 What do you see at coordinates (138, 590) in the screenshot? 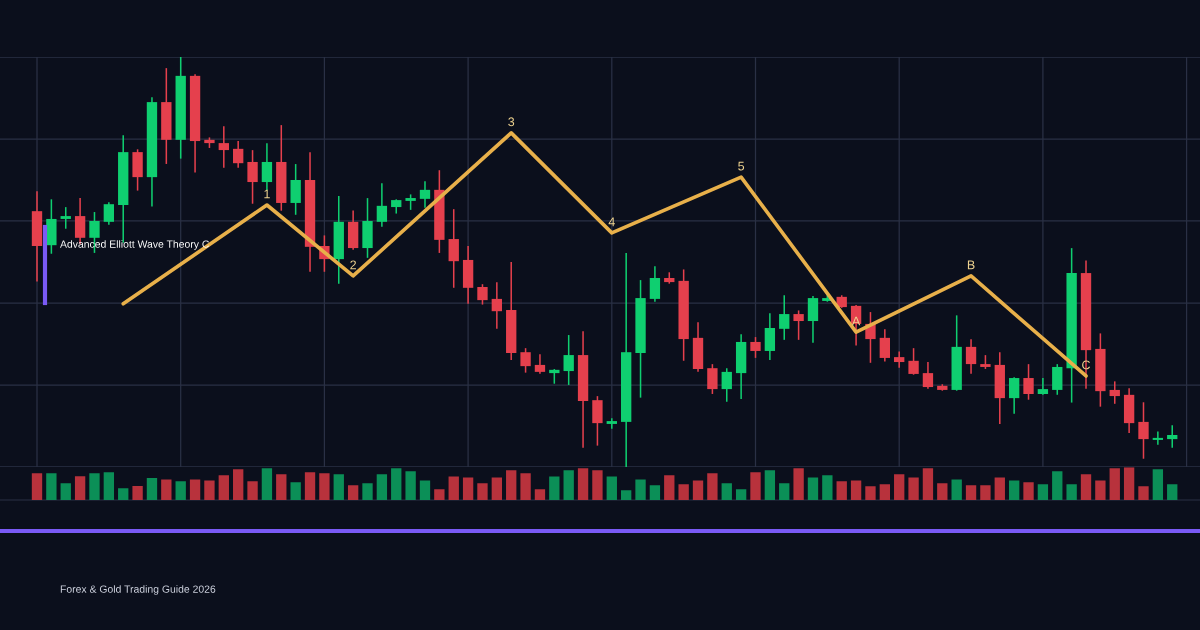
I see `text: Forex & Gold Trading Guide 2026` at bounding box center [138, 590].